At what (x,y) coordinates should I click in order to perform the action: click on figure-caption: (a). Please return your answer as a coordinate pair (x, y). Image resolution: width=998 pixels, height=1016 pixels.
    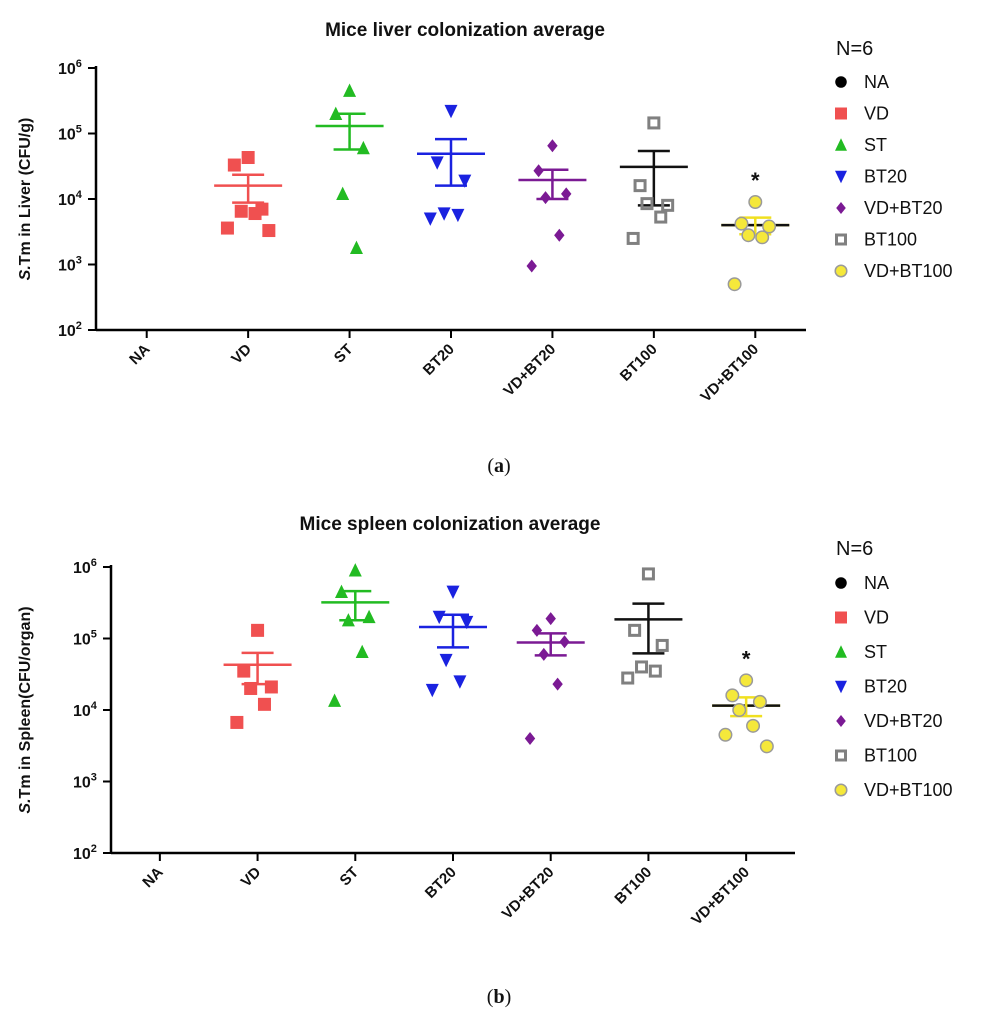
    Looking at the image, I should click on (498, 466).